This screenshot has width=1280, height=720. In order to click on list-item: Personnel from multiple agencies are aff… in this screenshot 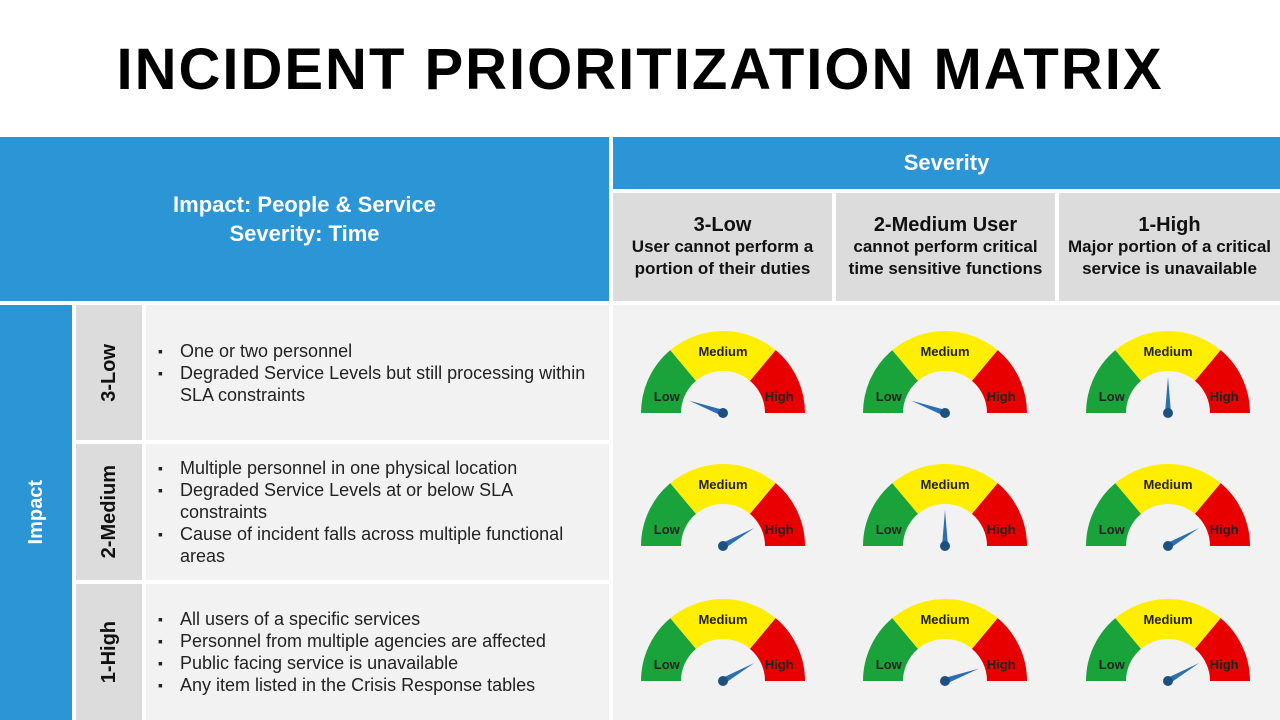, I will do `click(351, 641)`.